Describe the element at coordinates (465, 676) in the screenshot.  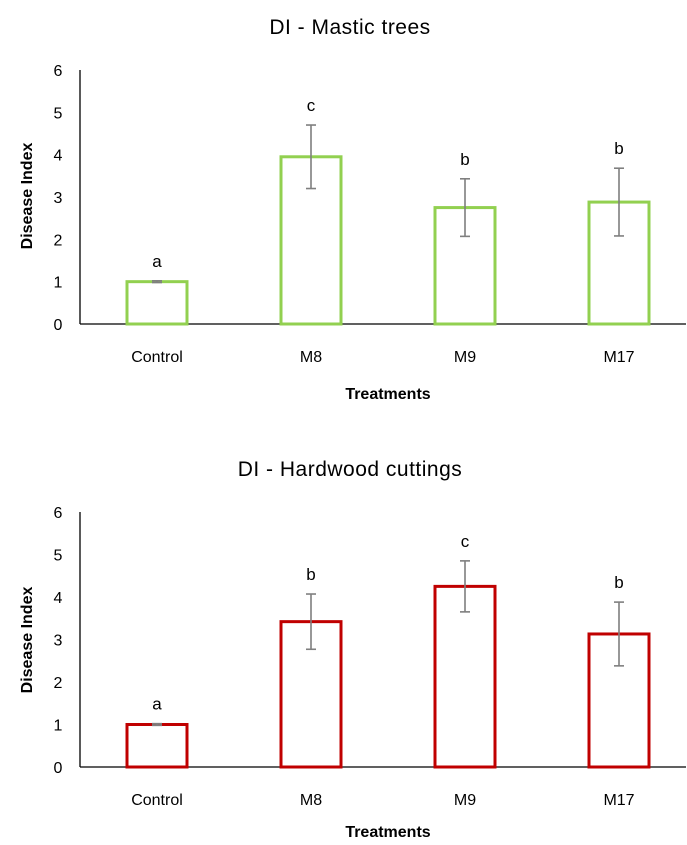
I see `bar-m9` at that location.